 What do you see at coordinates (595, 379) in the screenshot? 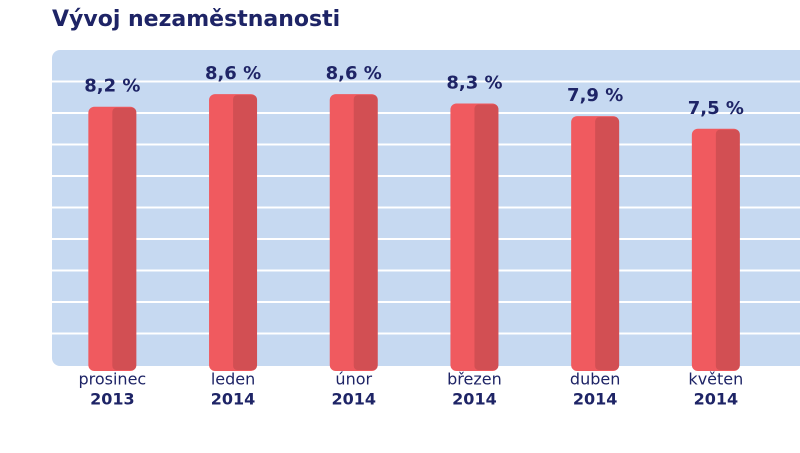
I see `x-tick-label: duben` at bounding box center [595, 379].